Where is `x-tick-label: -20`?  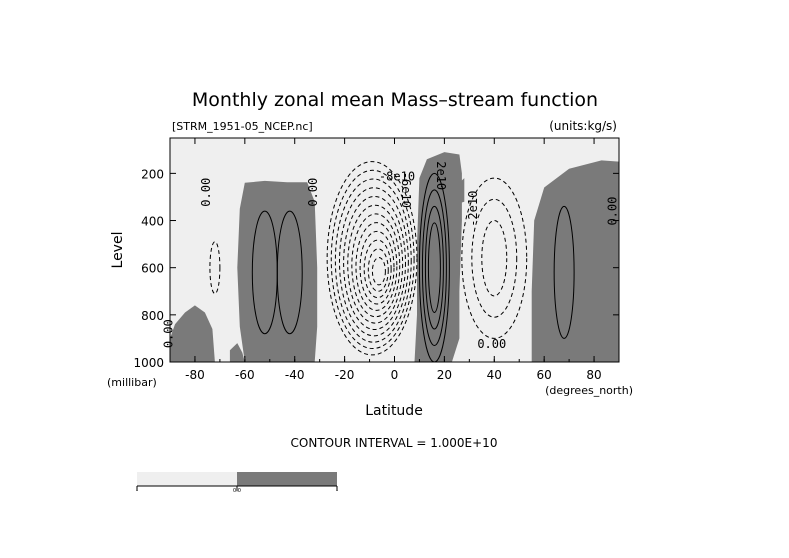 x-tick-label: -20 is located at coordinates (345, 375).